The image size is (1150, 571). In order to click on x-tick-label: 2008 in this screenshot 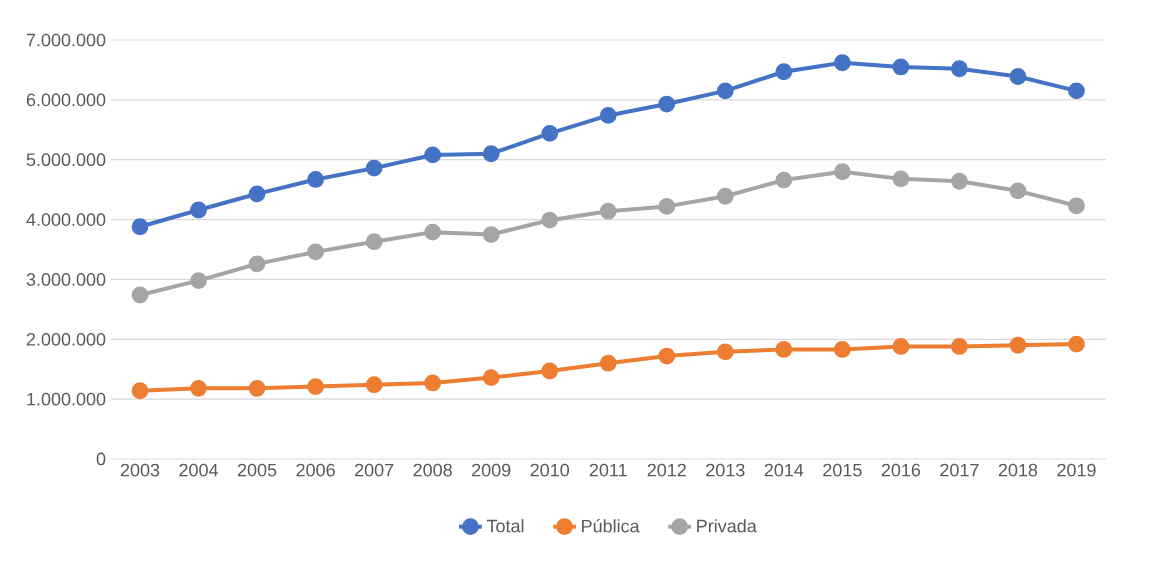, I will do `click(432, 470)`.